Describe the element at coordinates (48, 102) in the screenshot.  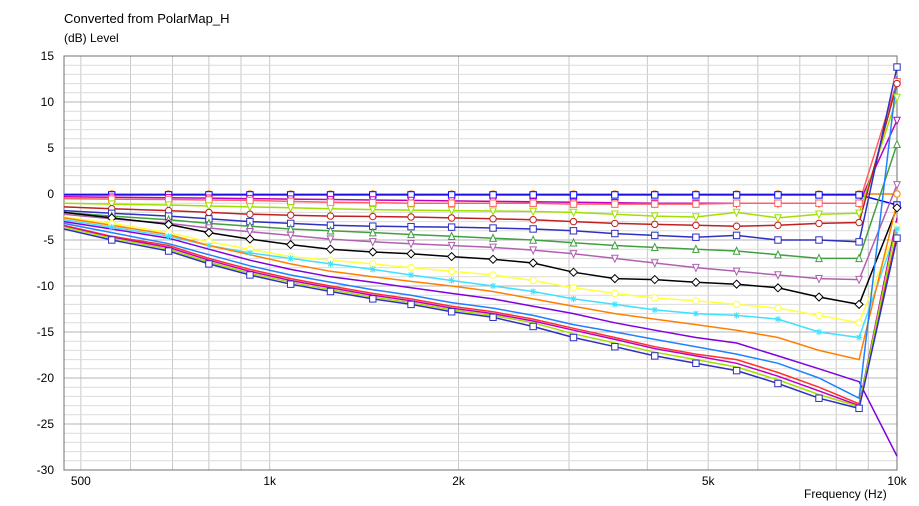
I see `y-tick-label: 10` at that location.